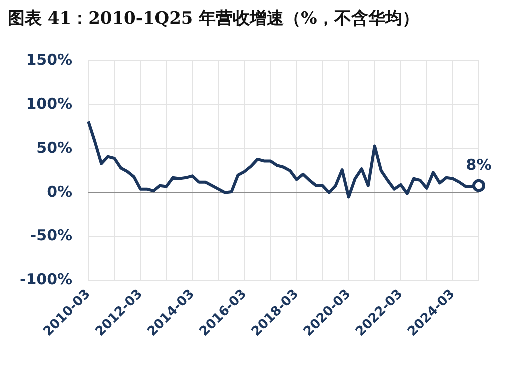 Image resolution: width=524 pixels, height=387 pixels. Describe the element at coordinates (49, 103) in the screenshot. I see `y-tick-label: 100%` at that location.